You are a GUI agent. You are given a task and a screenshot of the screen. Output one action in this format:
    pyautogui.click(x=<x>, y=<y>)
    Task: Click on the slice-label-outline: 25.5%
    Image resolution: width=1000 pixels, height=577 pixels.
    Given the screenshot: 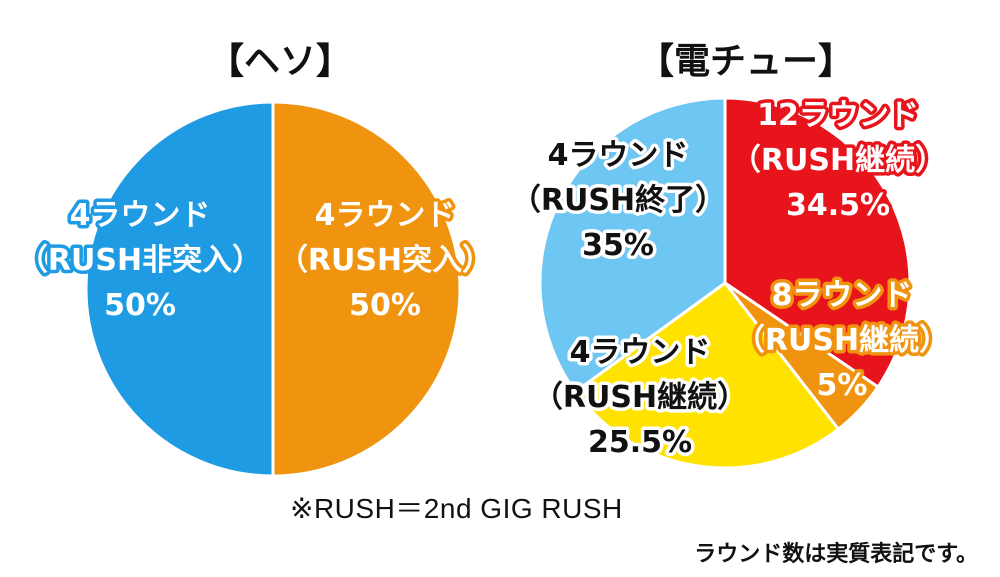 What is the action you would take?
    pyautogui.click(x=640, y=442)
    